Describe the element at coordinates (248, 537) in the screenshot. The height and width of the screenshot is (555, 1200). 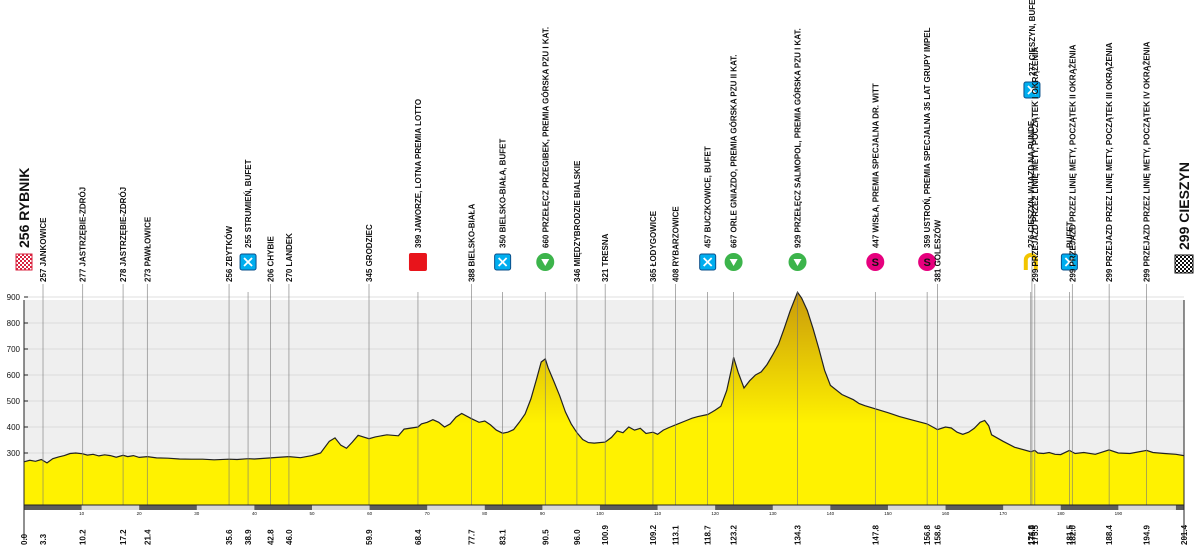
I see `km-label-6: 38.9` at that location.